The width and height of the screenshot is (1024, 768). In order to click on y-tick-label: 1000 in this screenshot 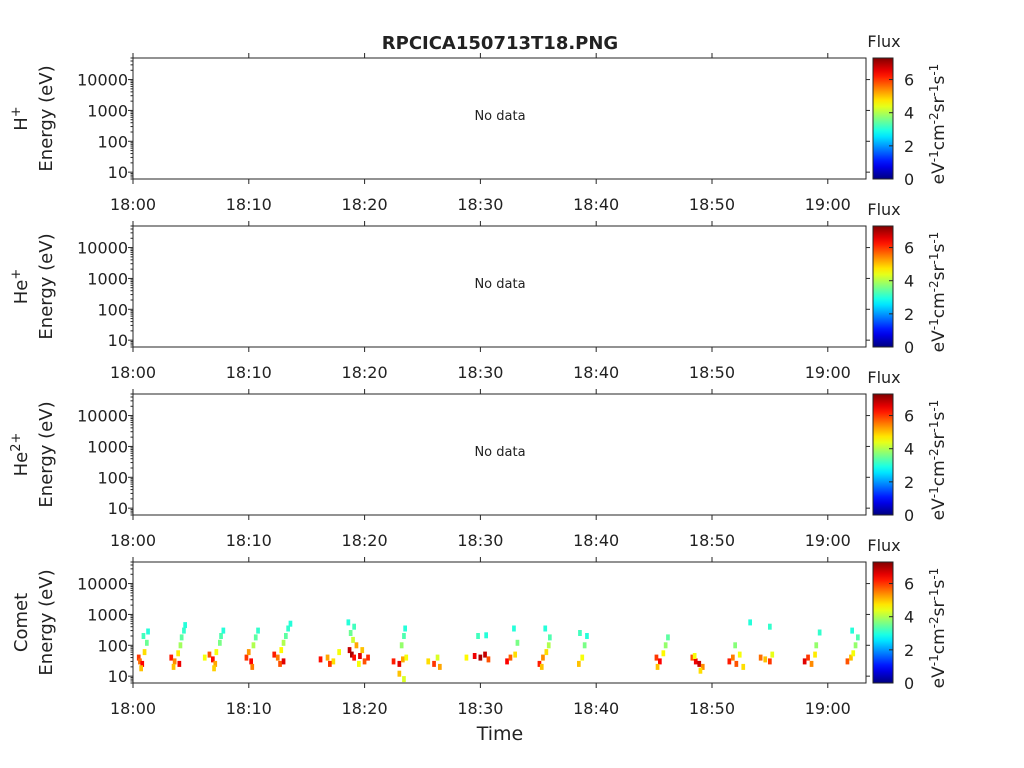, I will do `click(107, 110)`.